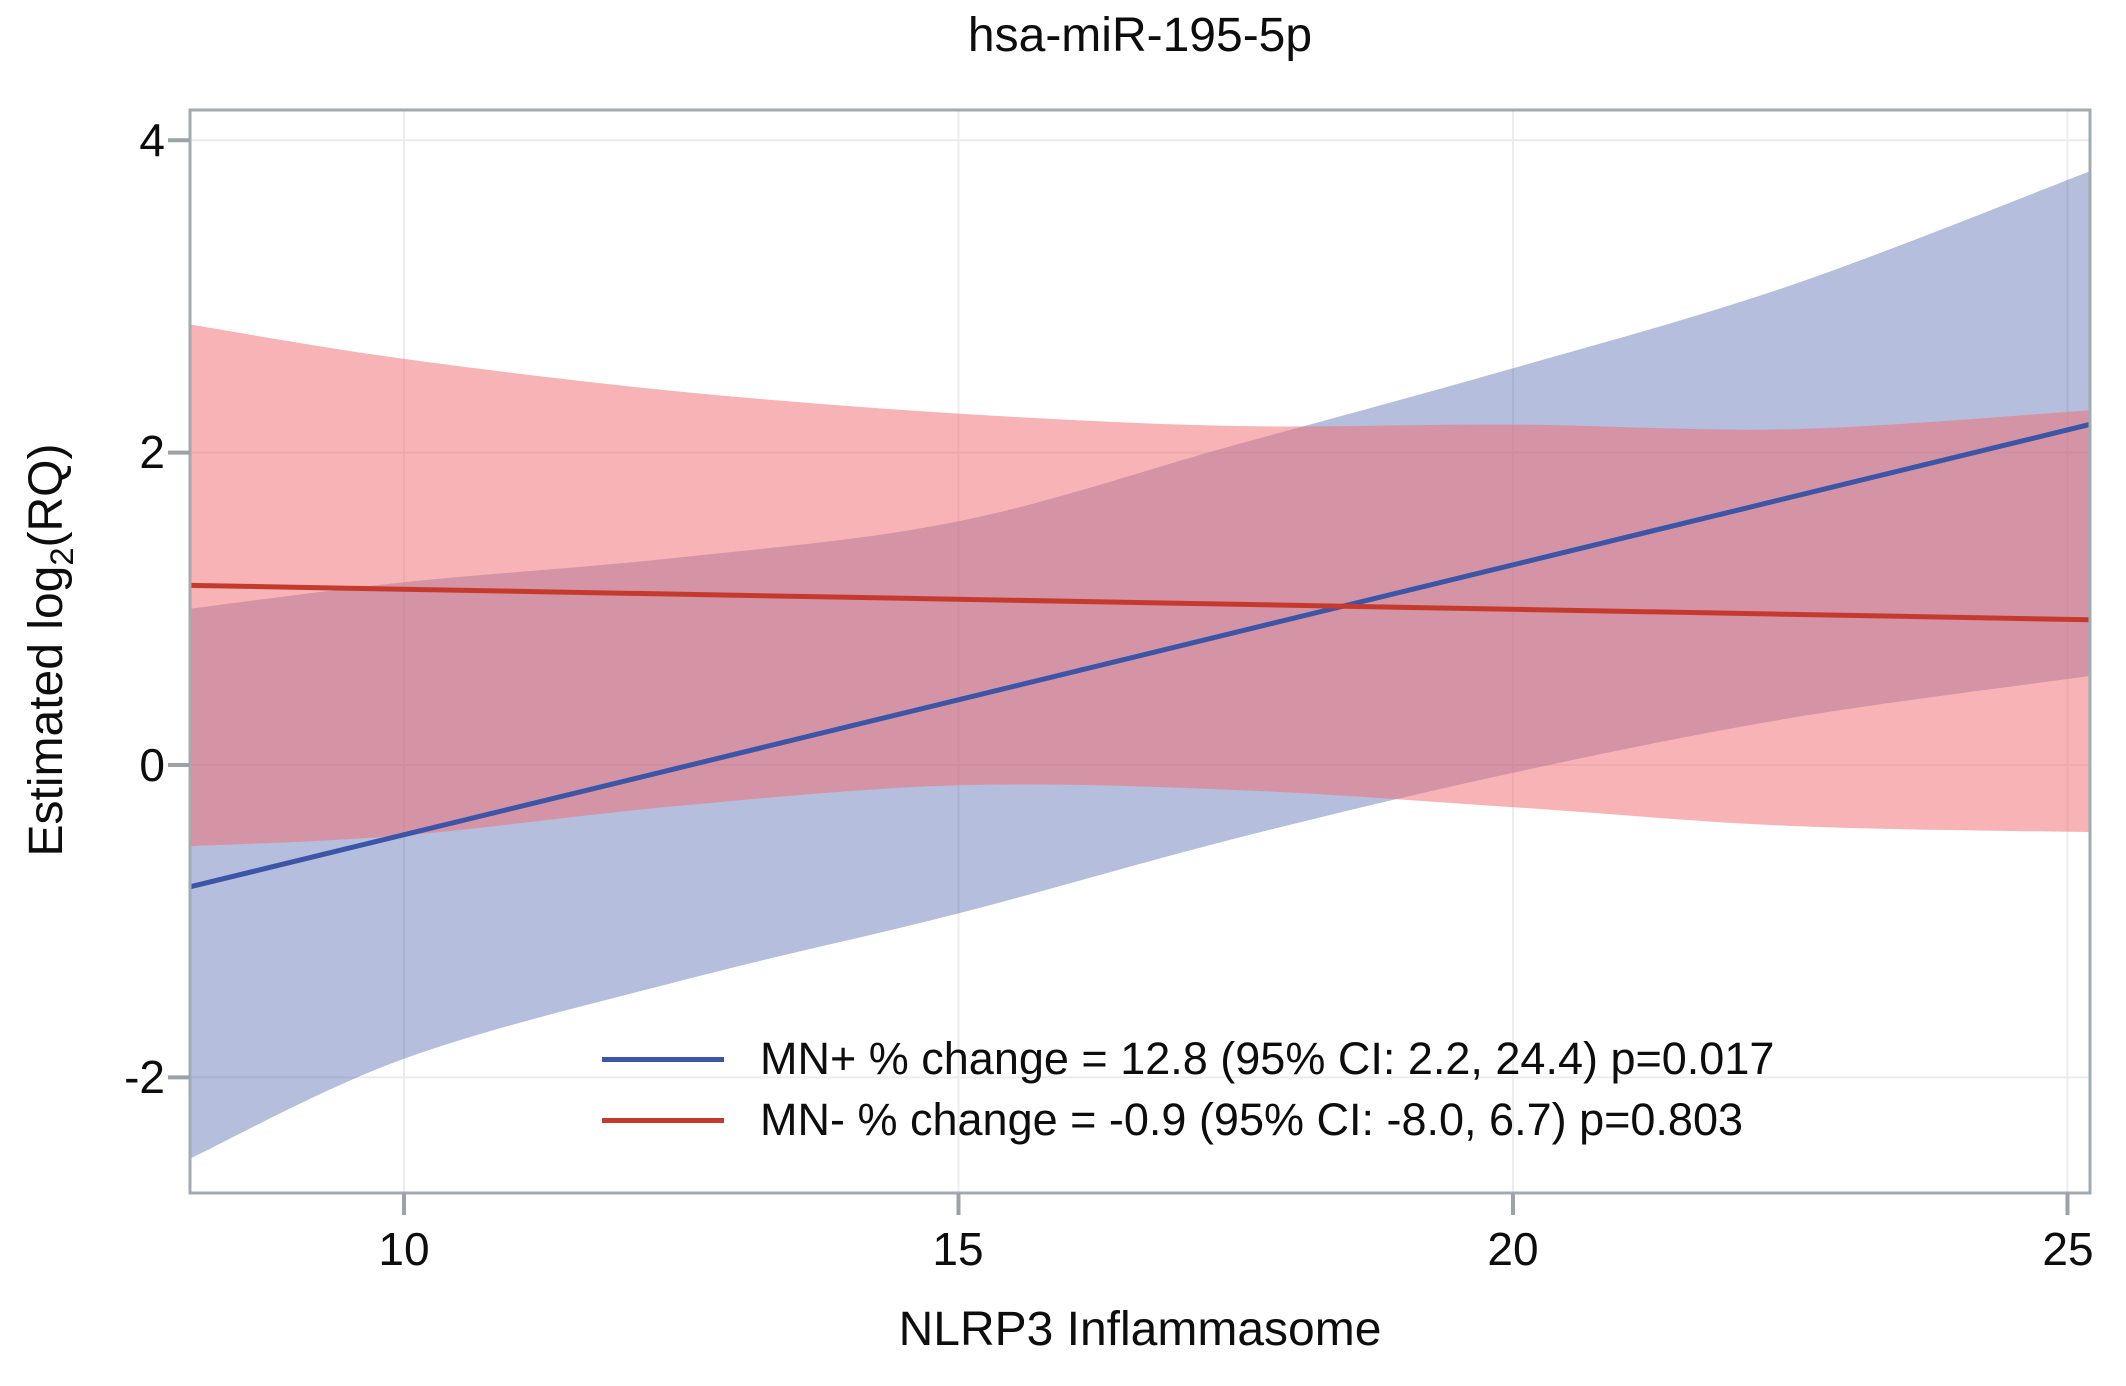 This screenshot has width=2126, height=1386. What do you see at coordinates (1140, 1329) in the screenshot?
I see `x-axis-label: NLRP3 Inflammasome` at bounding box center [1140, 1329].